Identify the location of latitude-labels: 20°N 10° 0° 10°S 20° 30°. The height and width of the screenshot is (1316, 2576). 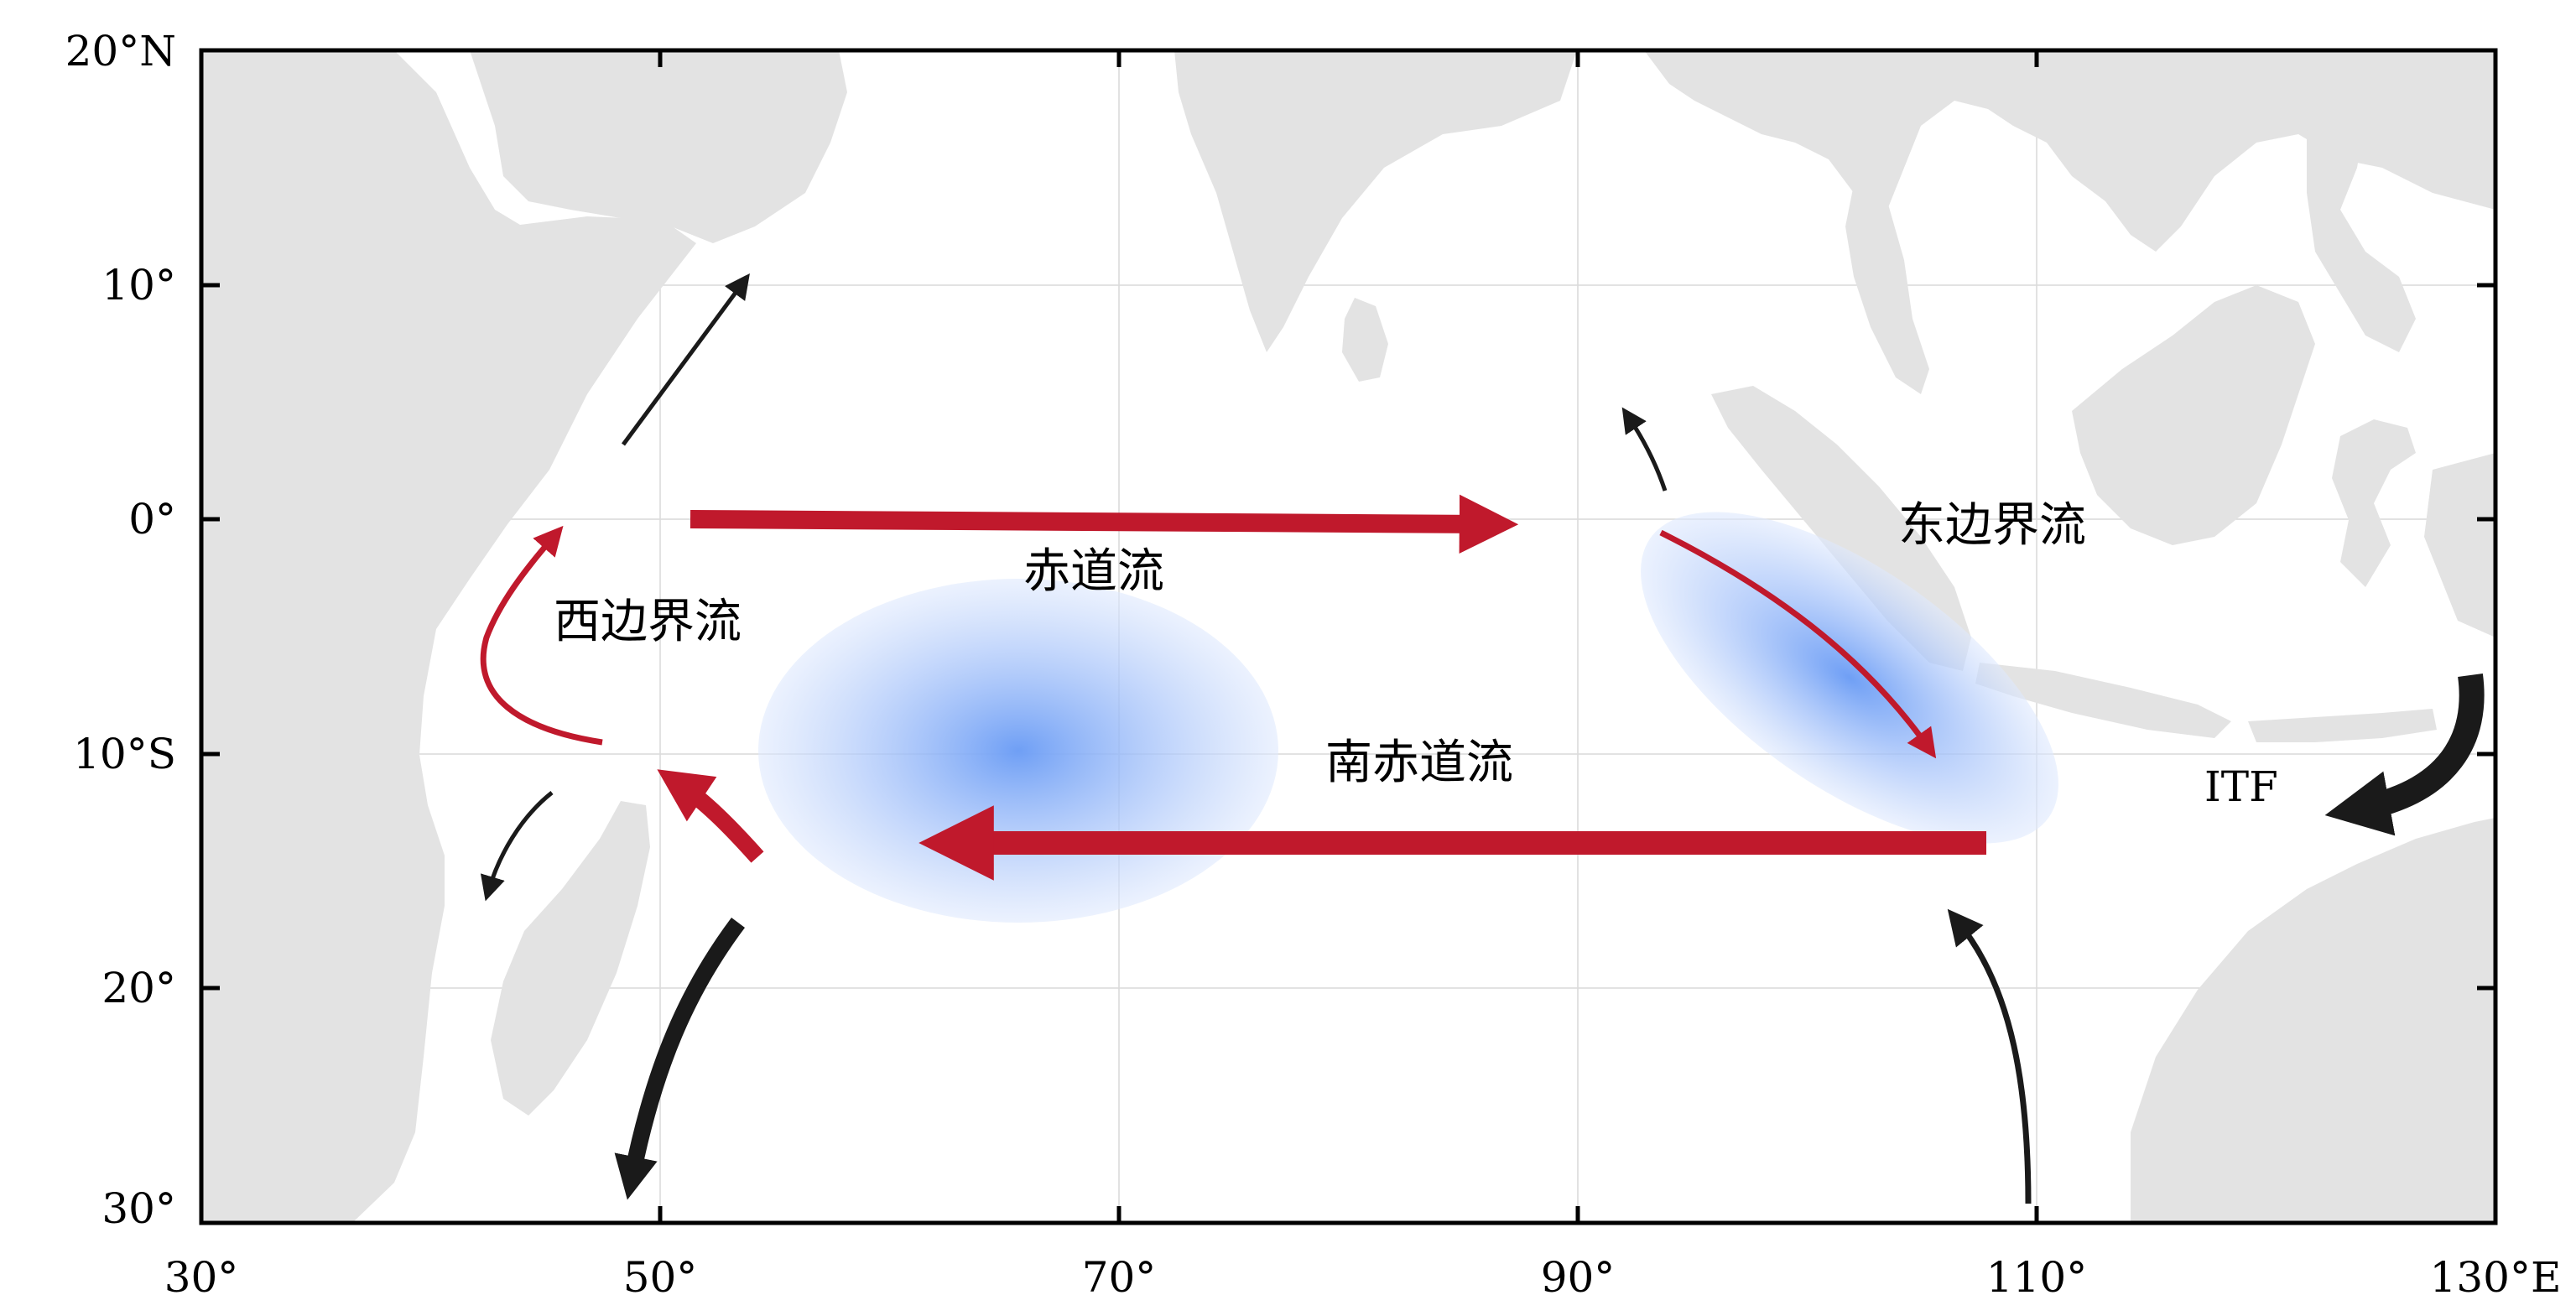
(120, 630).